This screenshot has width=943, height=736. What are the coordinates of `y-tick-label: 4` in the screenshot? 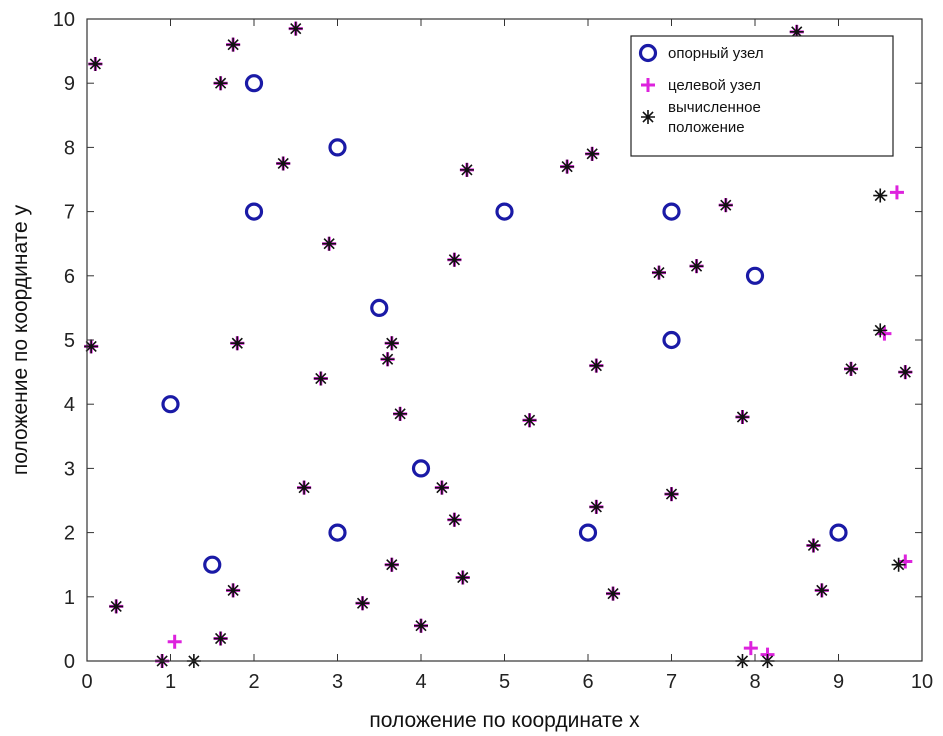 It's located at (69, 405).